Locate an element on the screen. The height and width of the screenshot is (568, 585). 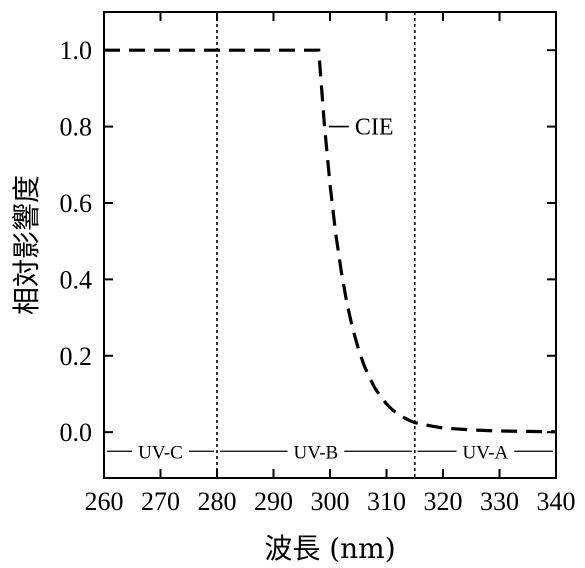
uv-band-label: UV-C is located at coordinates (160, 452).